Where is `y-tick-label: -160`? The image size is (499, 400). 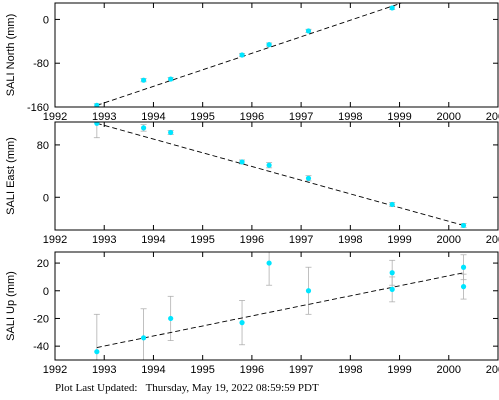
y-tick-label: -160 is located at coordinates (38, 108).